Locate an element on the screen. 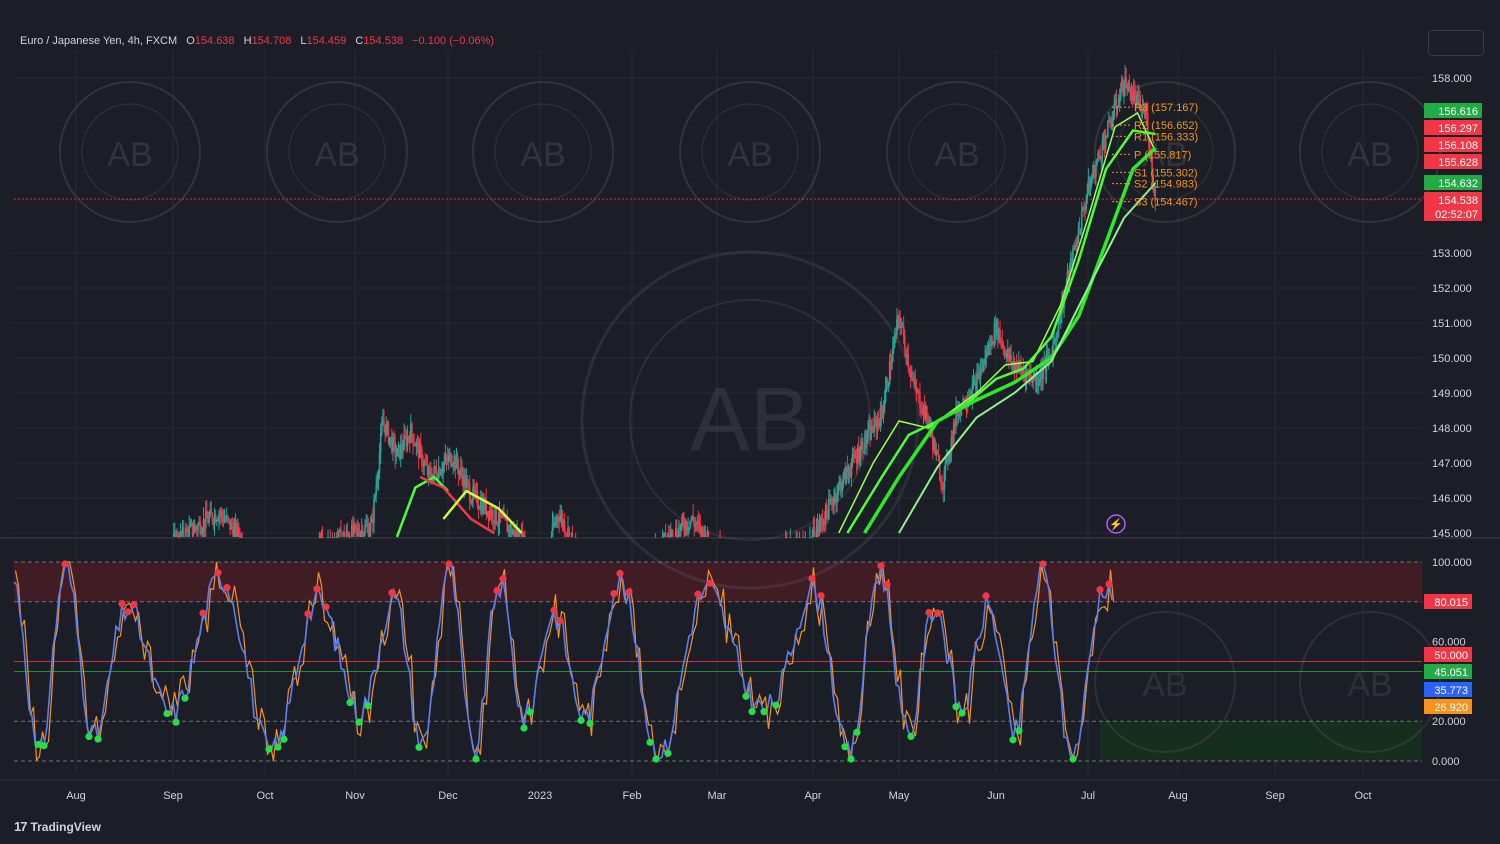 The height and width of the screenshot is (844, 1500). pivot-label-0: R3 (157.167) is located at coordinates (1166, 108).